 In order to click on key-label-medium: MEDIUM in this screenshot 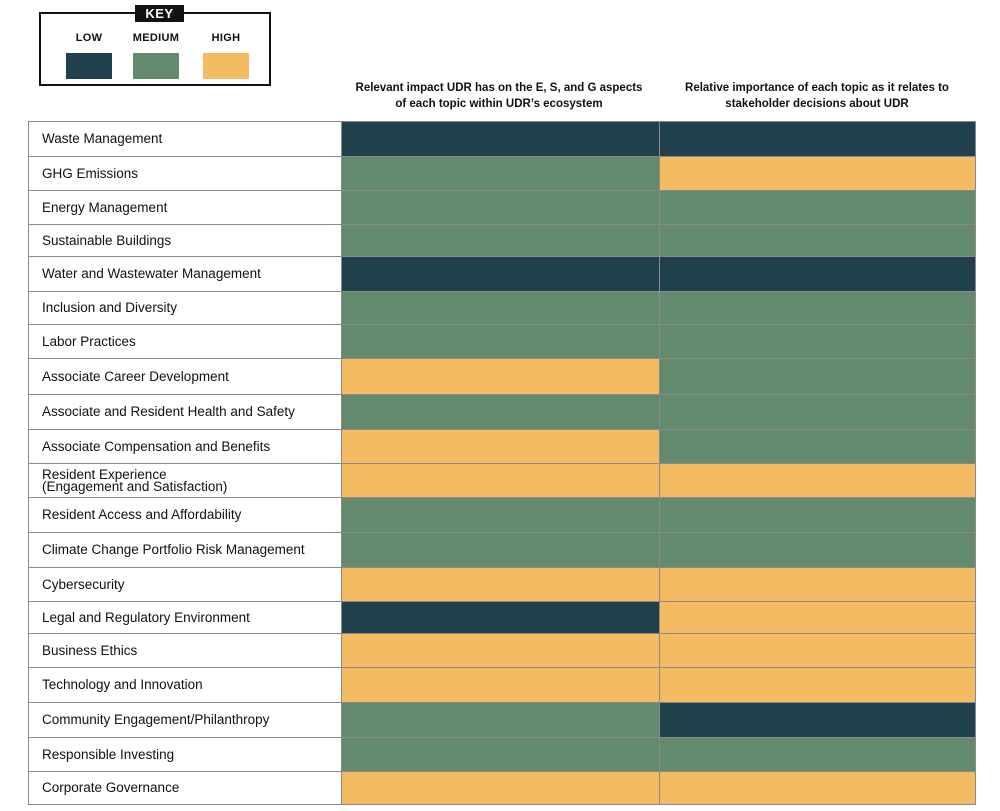, I will do `click(156, 38)`.